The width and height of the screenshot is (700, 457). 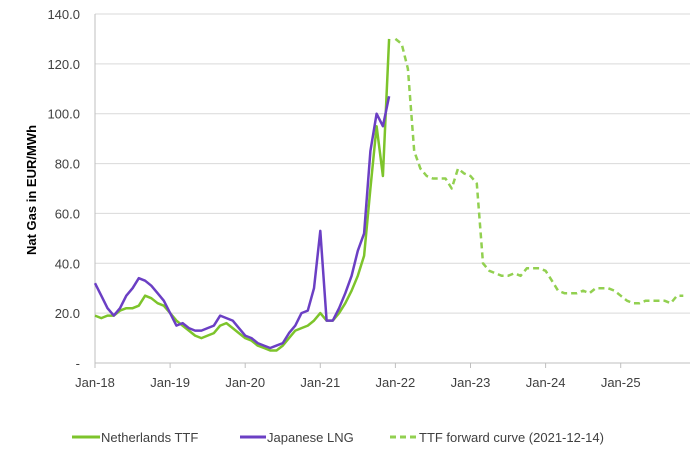 I want to click on legend-item-lng: Japanese LNG, so click(x=297, y=437).